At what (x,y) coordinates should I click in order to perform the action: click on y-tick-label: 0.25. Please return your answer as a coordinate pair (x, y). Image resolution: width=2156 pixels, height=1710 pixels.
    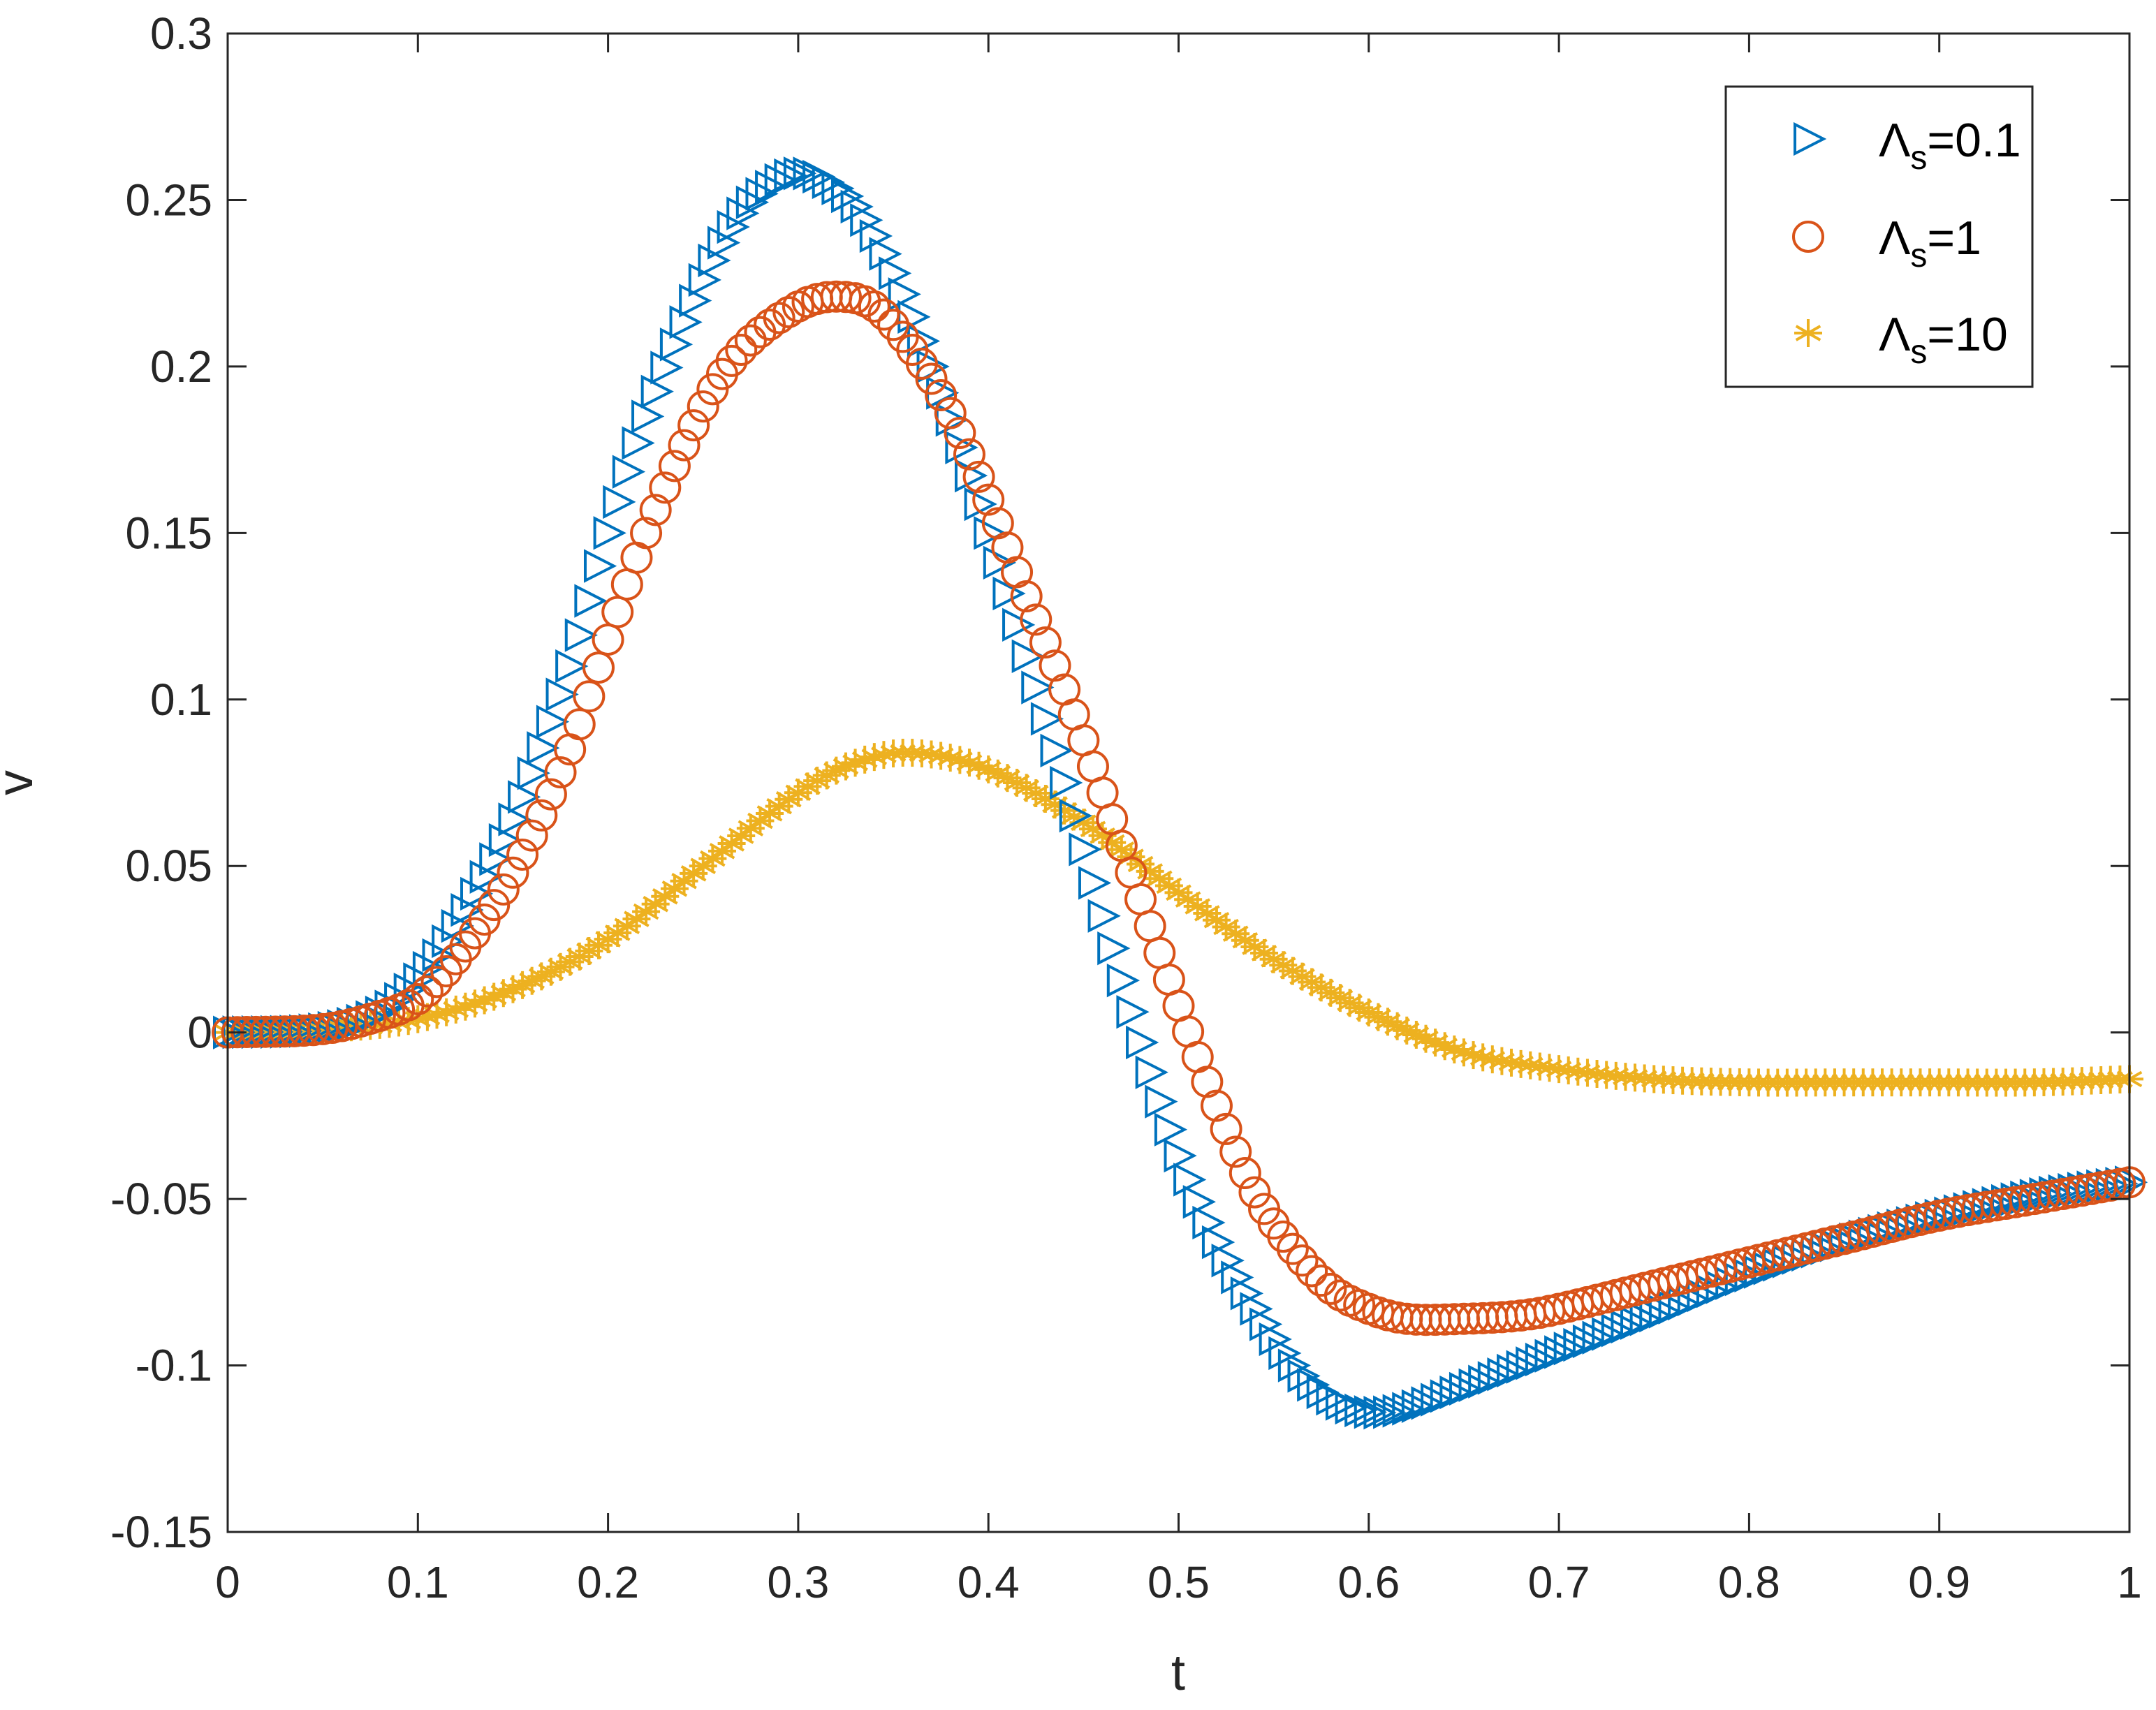
    Looking at the image, I should click on (168, 200).